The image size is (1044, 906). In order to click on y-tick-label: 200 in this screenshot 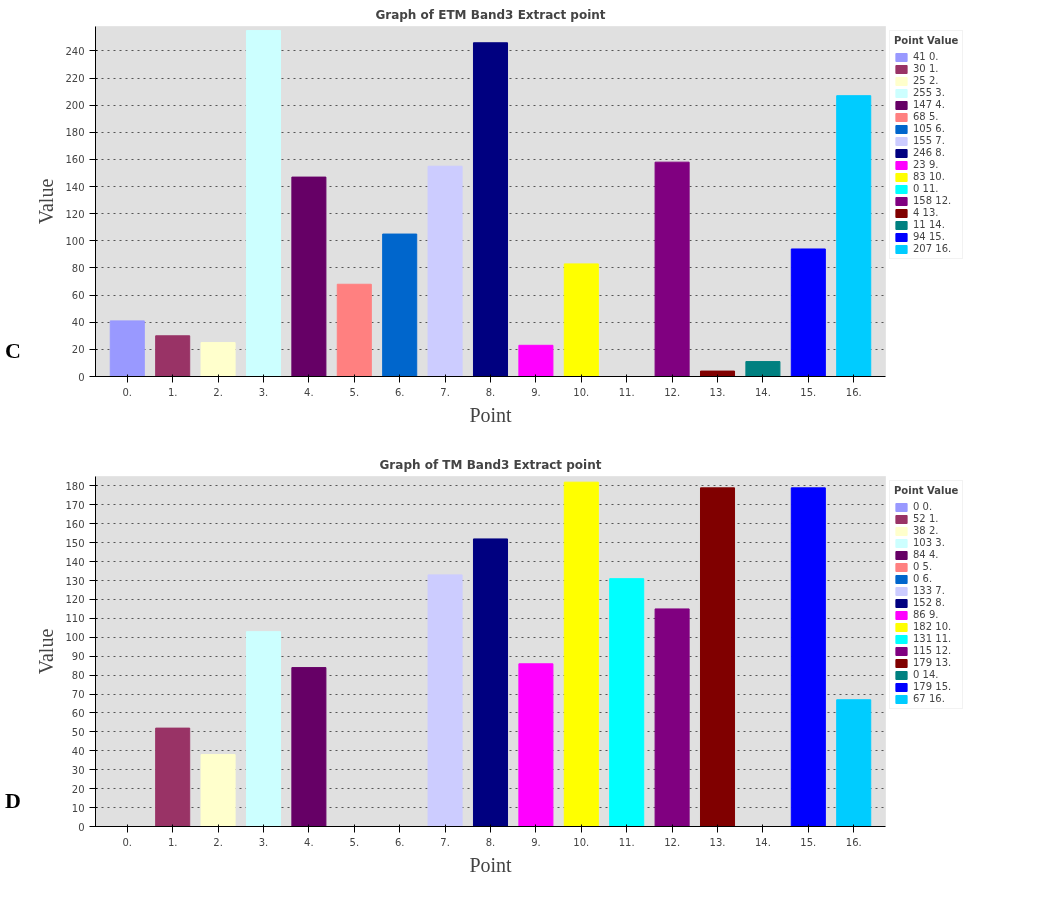, I will do `click(75, 106)`.